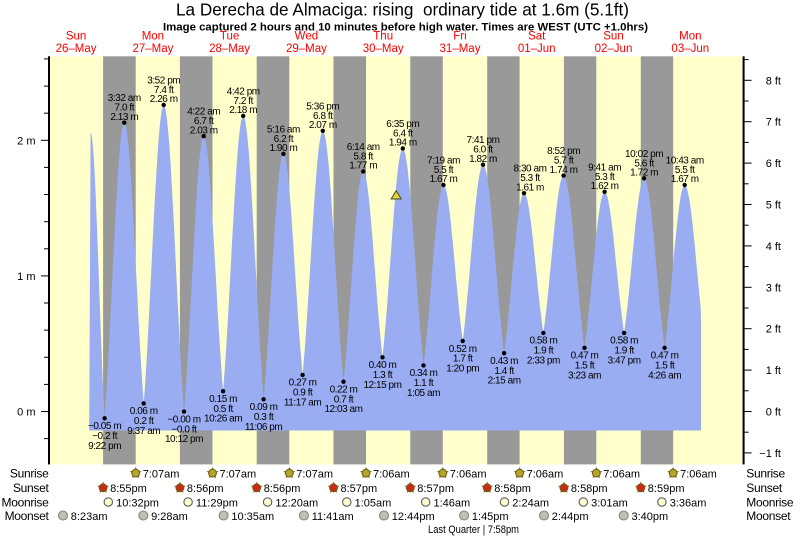 The width and height of the screenshot is (793, 538). I want to click on svg-text: −0.0 ft, so click(185, 429).